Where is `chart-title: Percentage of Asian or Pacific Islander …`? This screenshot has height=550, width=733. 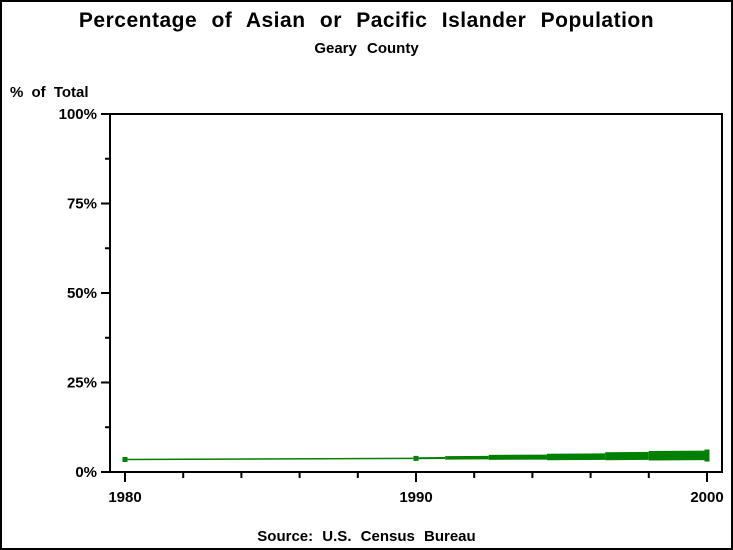 chart-title: Percentage of Asian or Pacific Islander … is located at coordinates (366, 20).